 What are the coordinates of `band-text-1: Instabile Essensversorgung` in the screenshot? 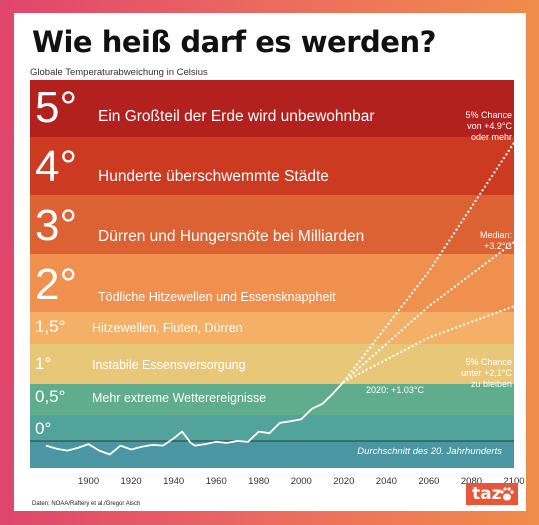 It's located at (169, 365).